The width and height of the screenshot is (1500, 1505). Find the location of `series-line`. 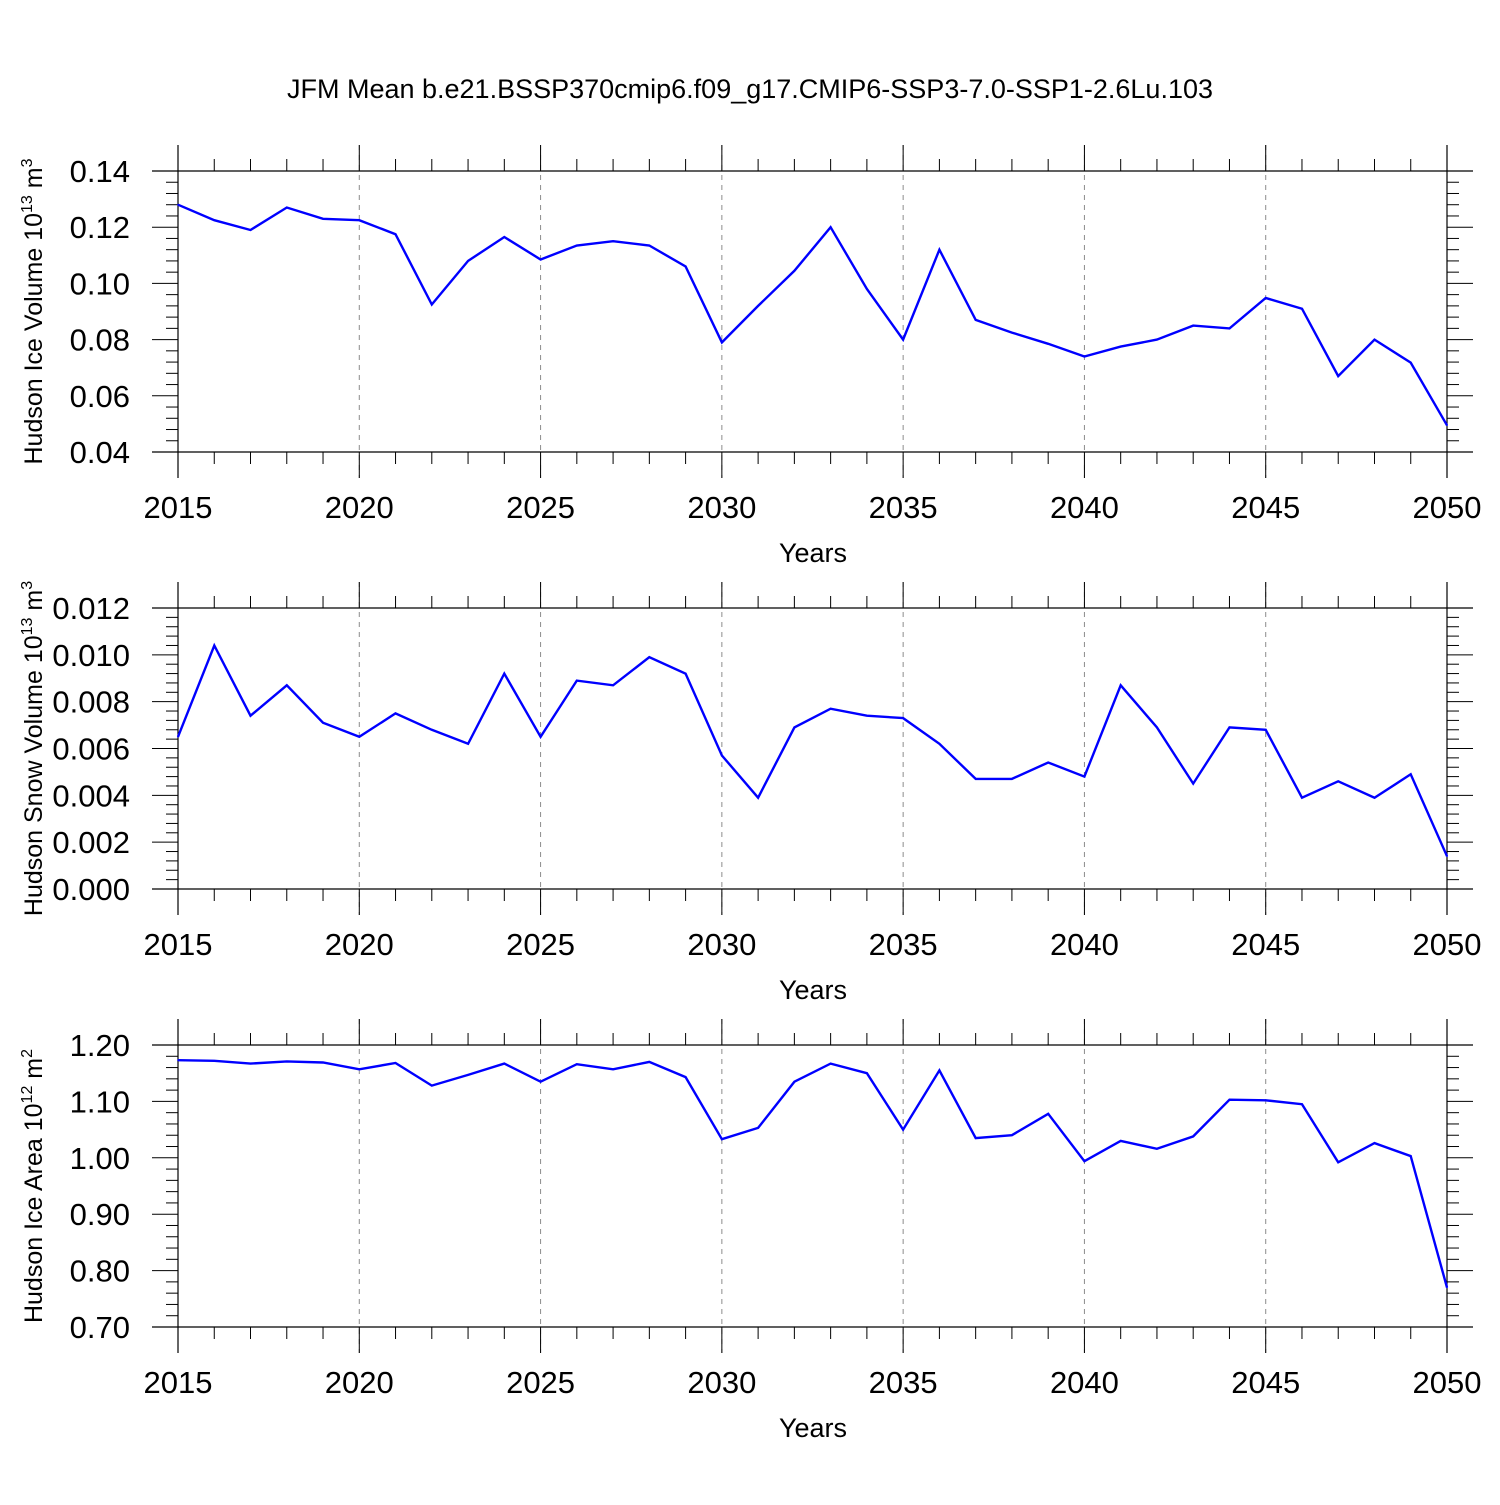

series-line is located at coordinates (813, 314).